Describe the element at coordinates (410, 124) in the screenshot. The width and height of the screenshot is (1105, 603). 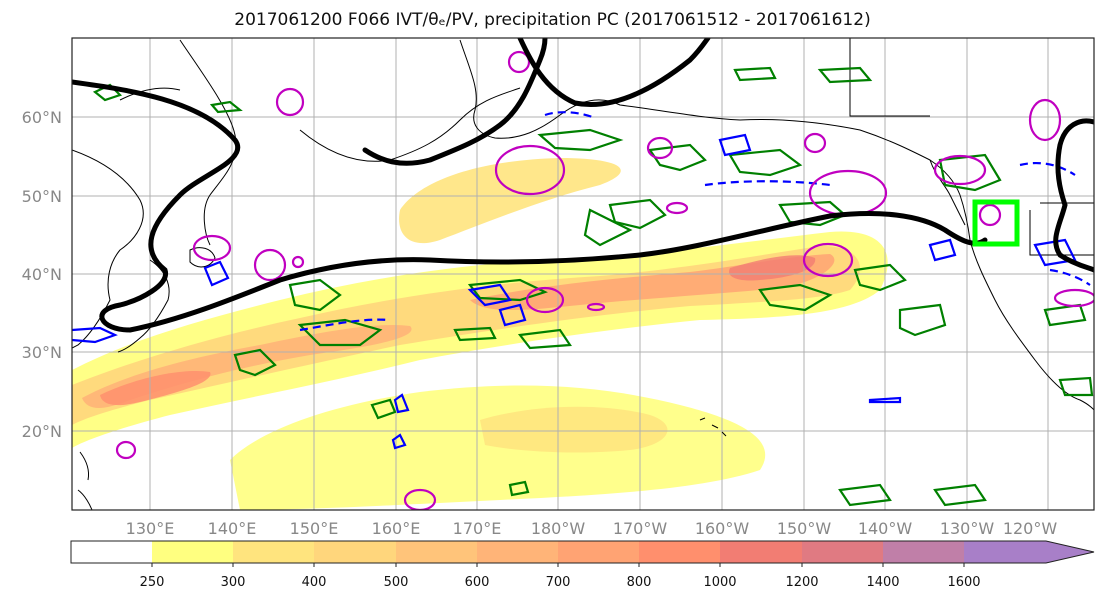
I see `coast-aleutians` at that location.